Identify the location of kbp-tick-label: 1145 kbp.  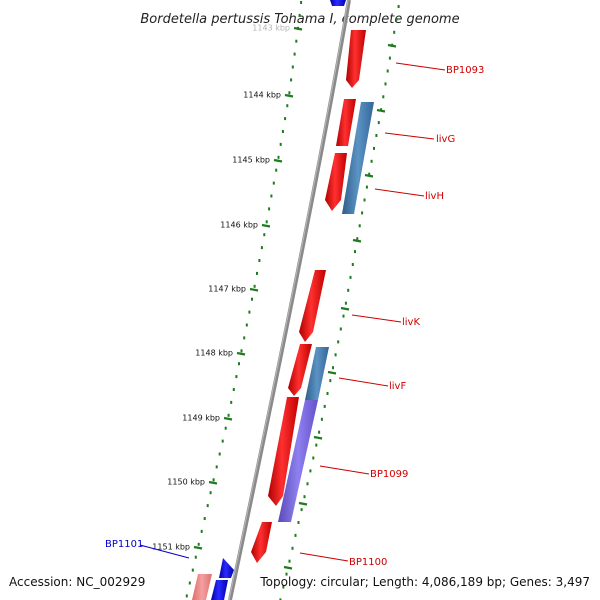
(251, 160).